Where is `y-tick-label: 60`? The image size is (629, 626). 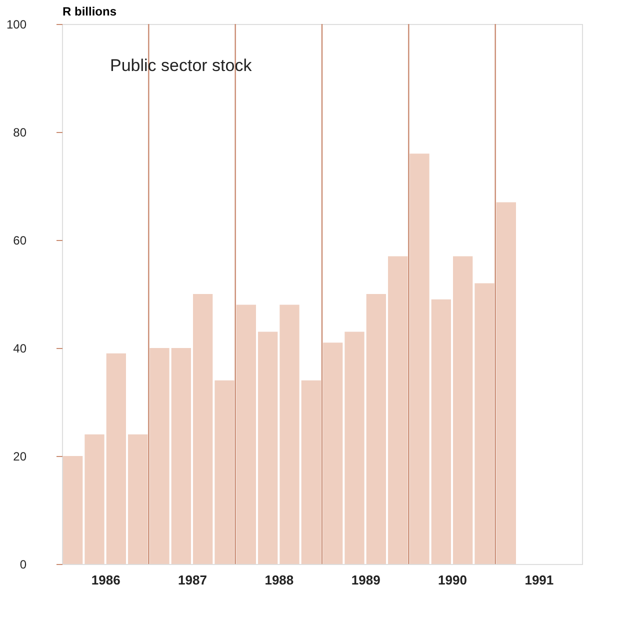
y-tick-label: 60 is located at coordinates (20, 241).